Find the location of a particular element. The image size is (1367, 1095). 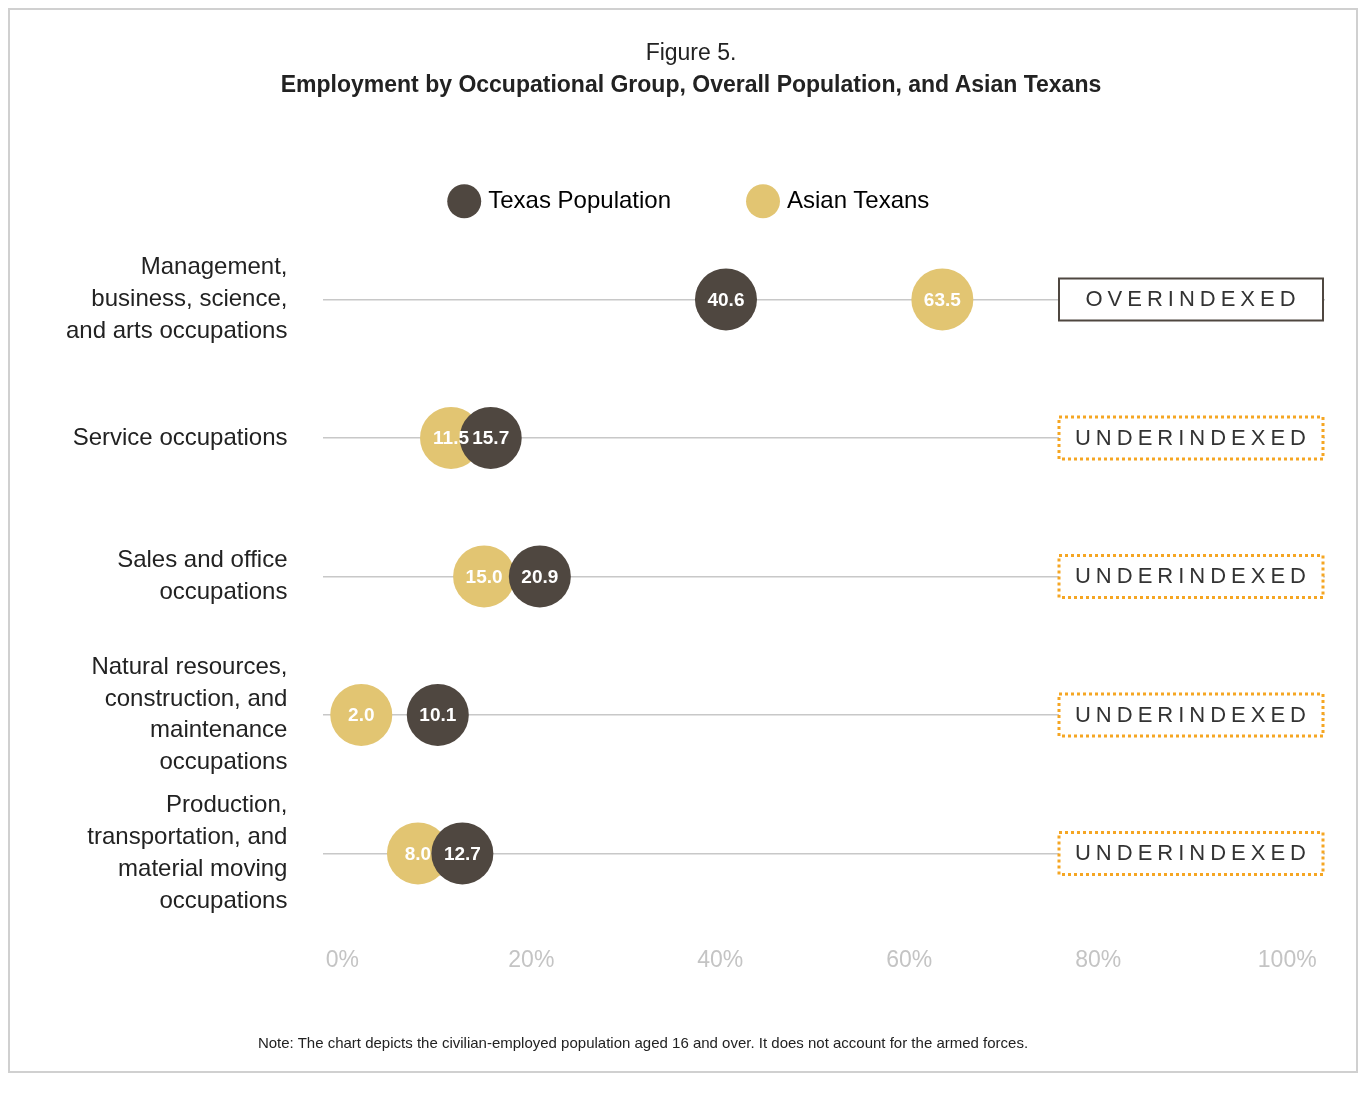

data-label: 63.5 is located at coordinates (942, 299).